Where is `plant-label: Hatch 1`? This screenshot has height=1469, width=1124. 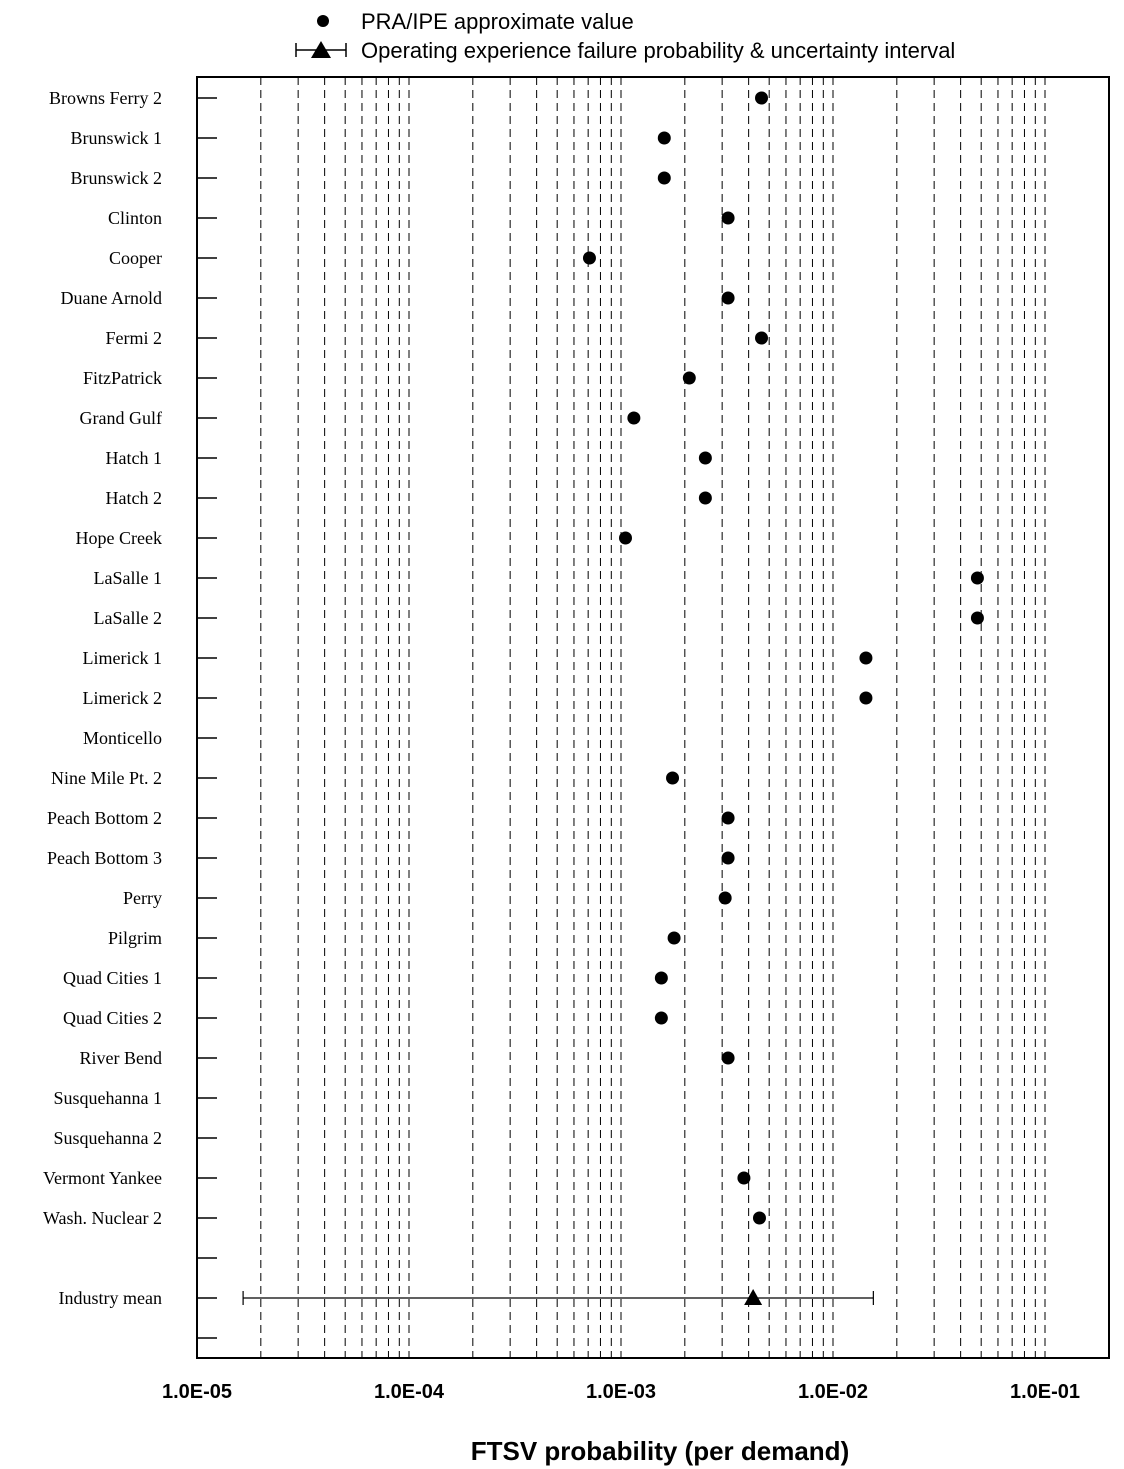 plant-label: Hatch 1 is located at coordinates (134, 458).